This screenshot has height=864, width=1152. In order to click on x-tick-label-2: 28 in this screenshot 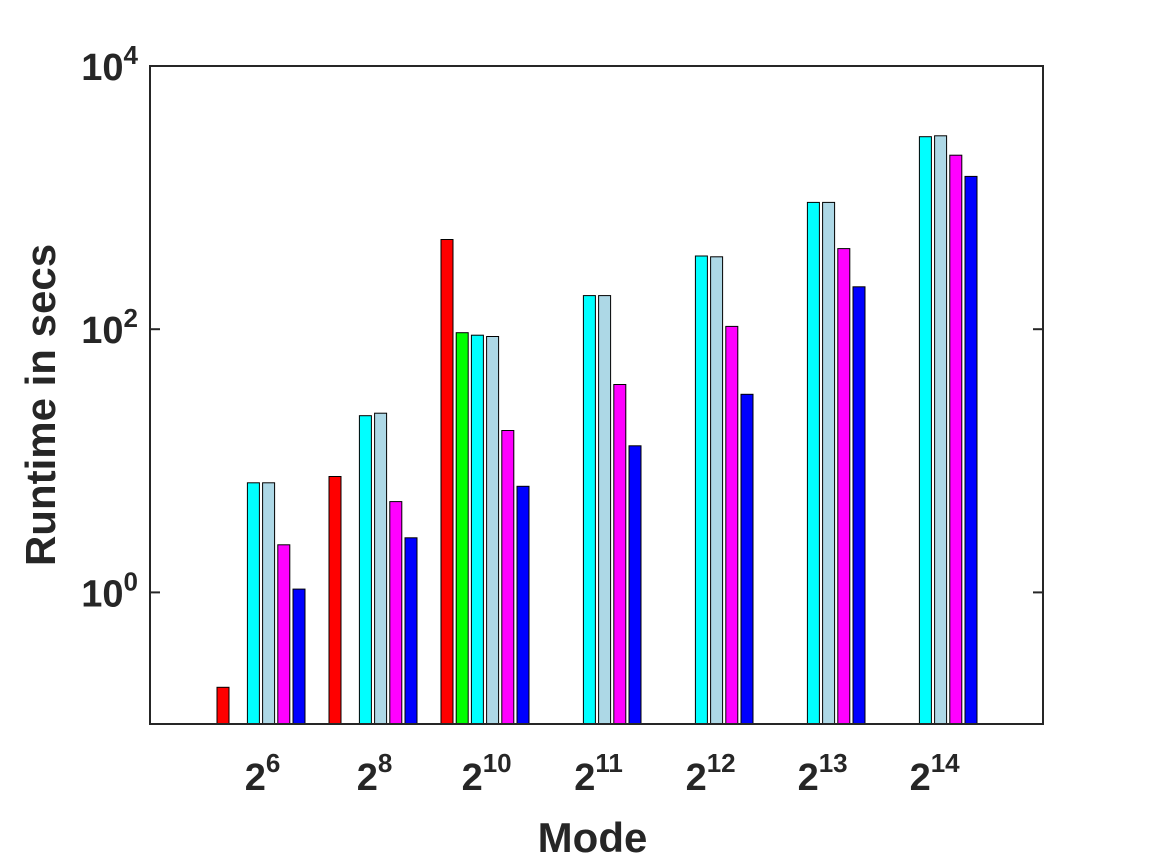, I will do `click(375, 773)`.